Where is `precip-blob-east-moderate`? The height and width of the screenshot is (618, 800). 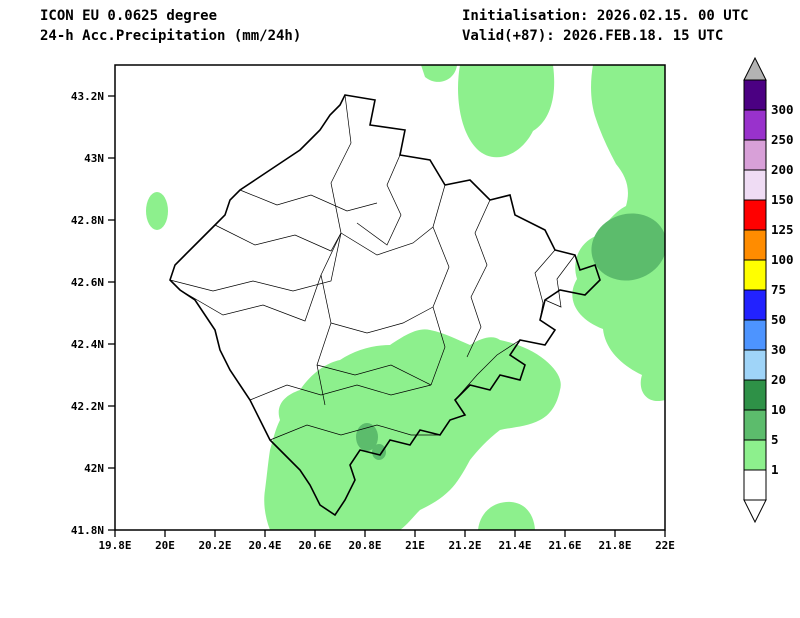
precip-blob-east-moderate is located at coordinates (628, 247).